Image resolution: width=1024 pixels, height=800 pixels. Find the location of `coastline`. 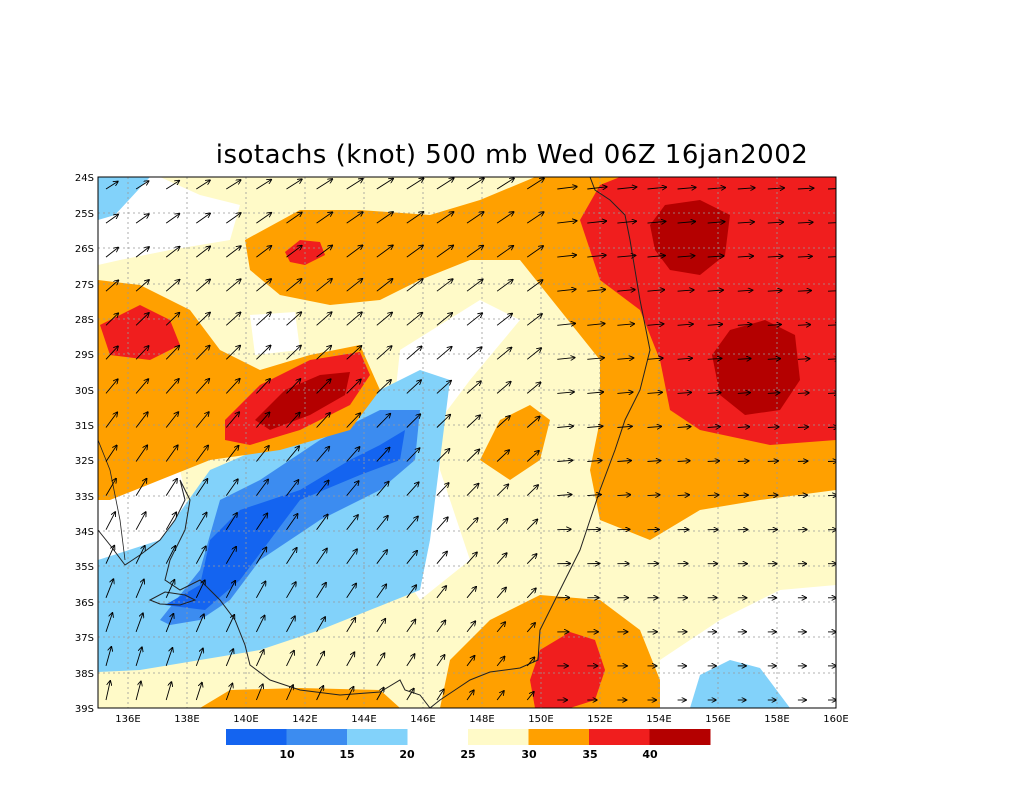

coastline is located at coordinates (264, 593).